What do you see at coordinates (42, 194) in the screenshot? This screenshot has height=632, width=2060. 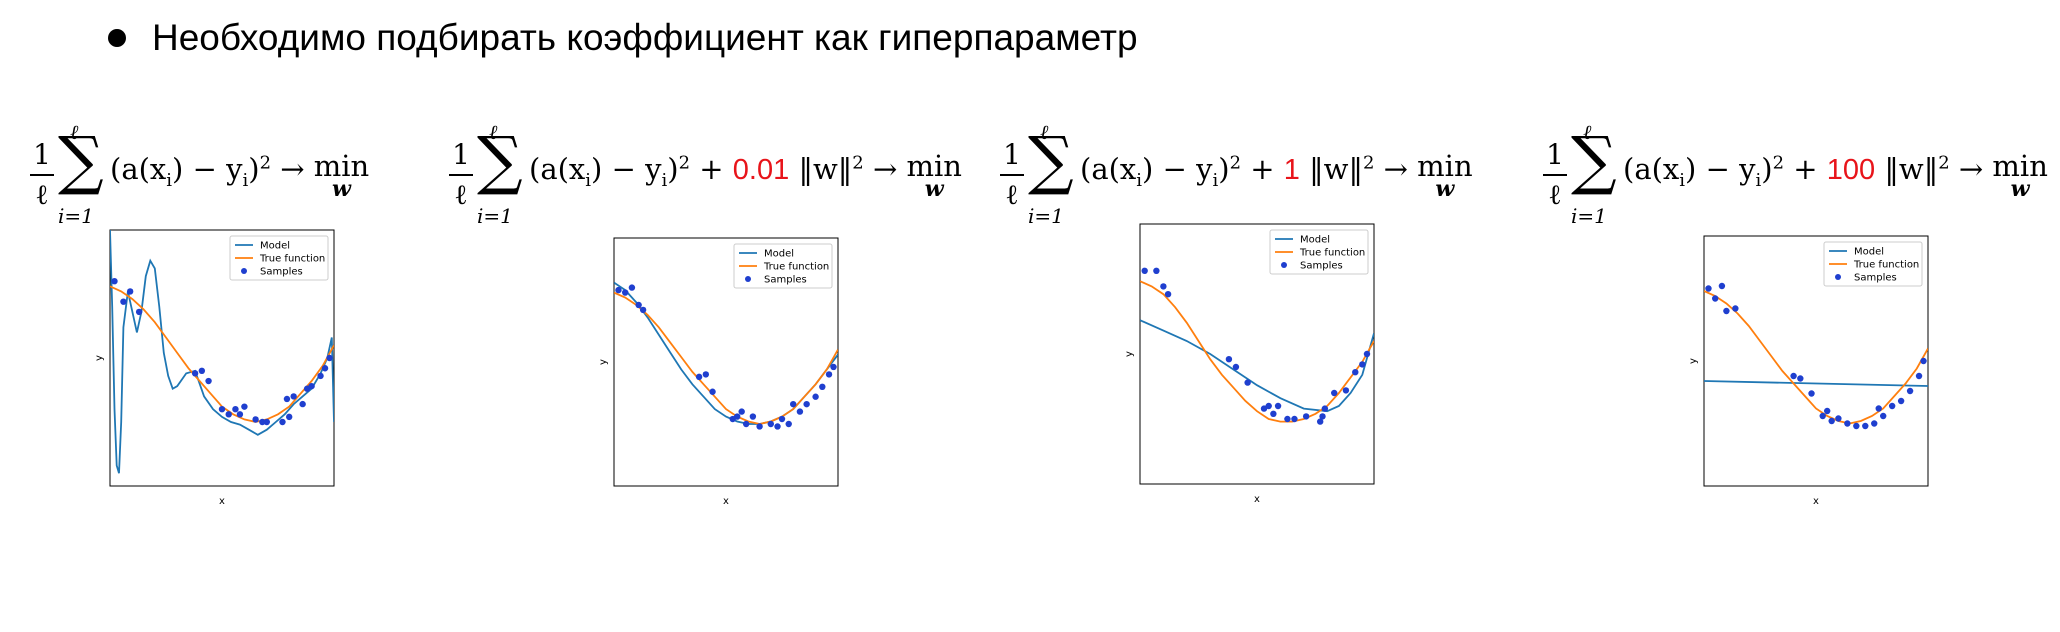 I see `fraction-denominator: ℓ` at bounding box center [42, 194].